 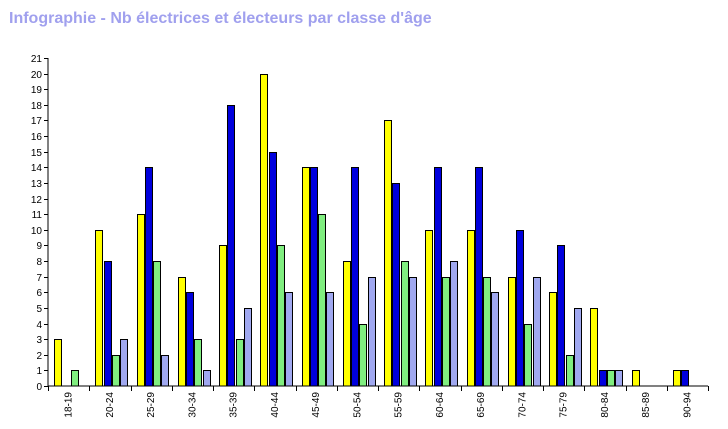 What do you see at coordinates (37, 59) in the screenshot?
I see `y-tick-label: 21` at bounding box center [37, 59].